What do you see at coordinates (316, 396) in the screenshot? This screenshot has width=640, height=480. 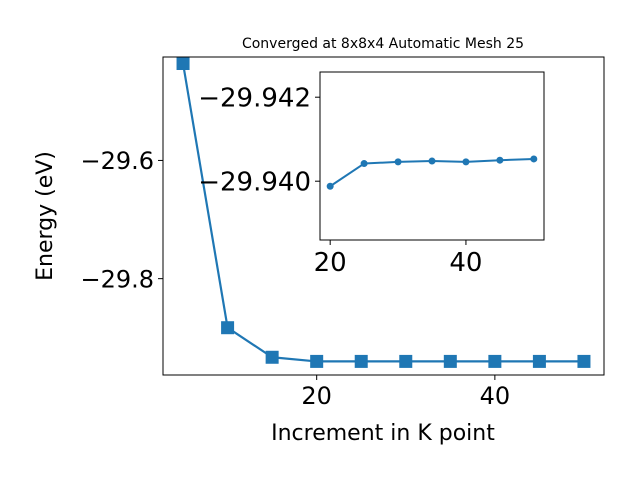 I see `main-xtick-label-0: 20` at bounding box center [316, 396].